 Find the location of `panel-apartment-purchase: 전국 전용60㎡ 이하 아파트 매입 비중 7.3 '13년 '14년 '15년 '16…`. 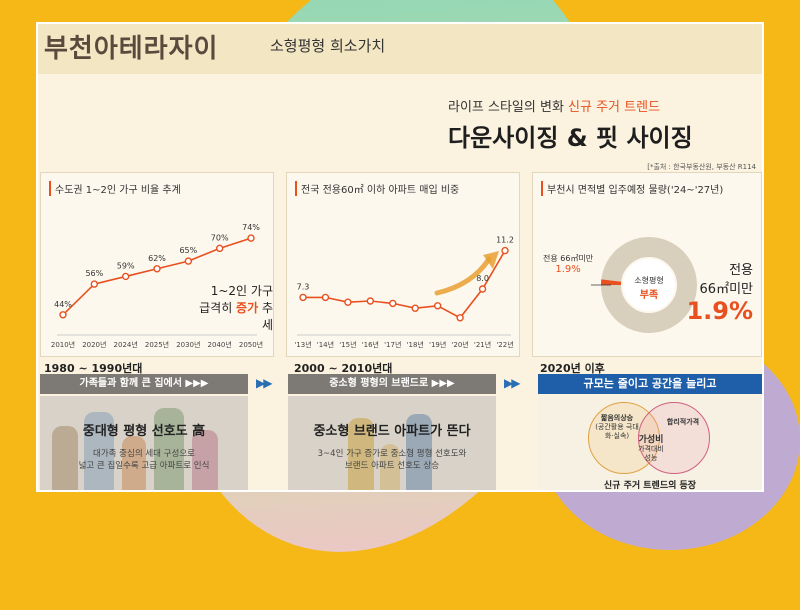

panel-apartment-purchase: 전국 전용60㎡ 이하 아파트 매입 비중 7.3 '13년 '14년 '15년 '16… is located at coordinates (403, 264).